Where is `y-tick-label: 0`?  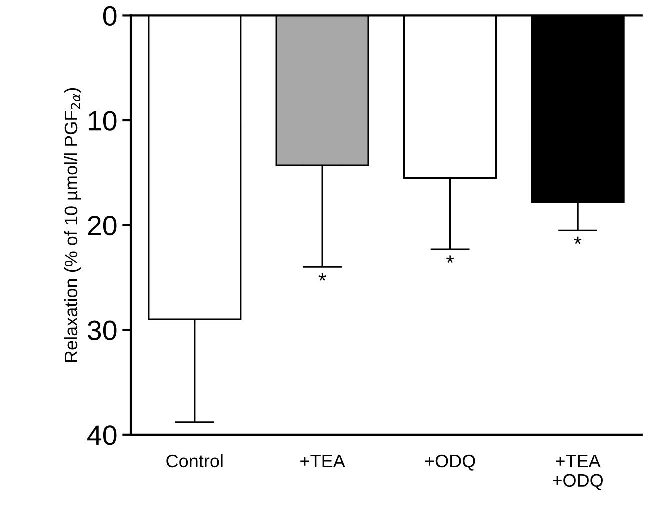 y-tick-label: 0 is located at coordinates (110, 16).